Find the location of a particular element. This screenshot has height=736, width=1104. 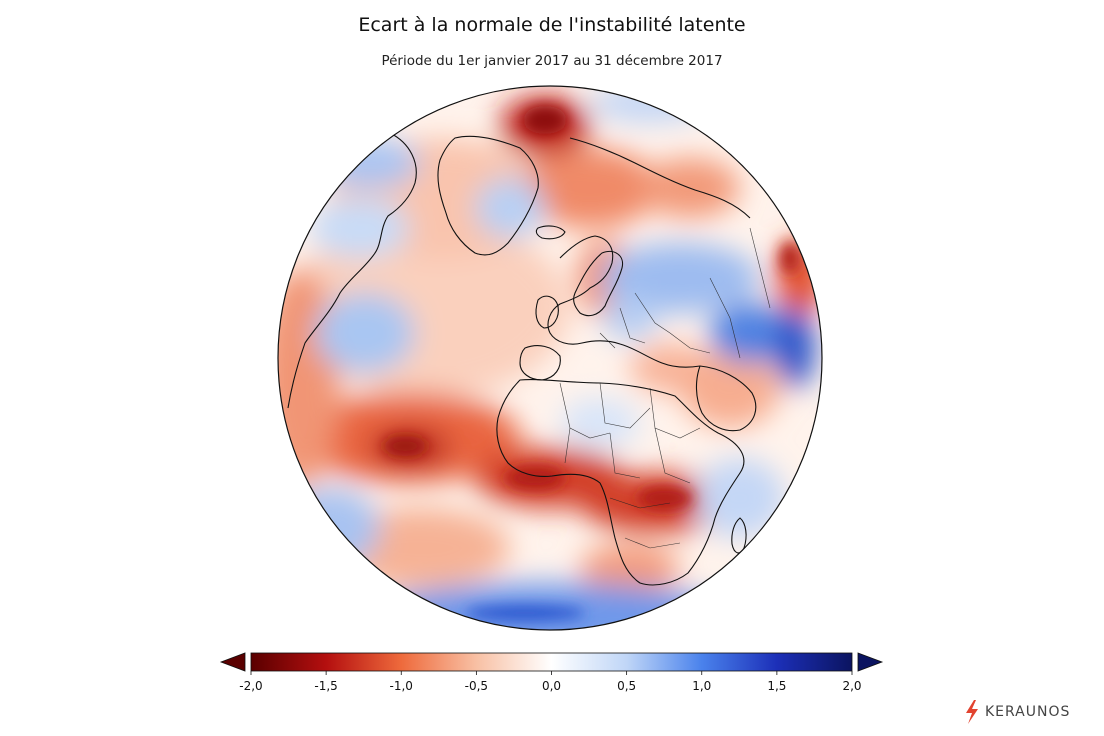

colorbar-tick-label: -2,0 is located at coordinates (250, 686).